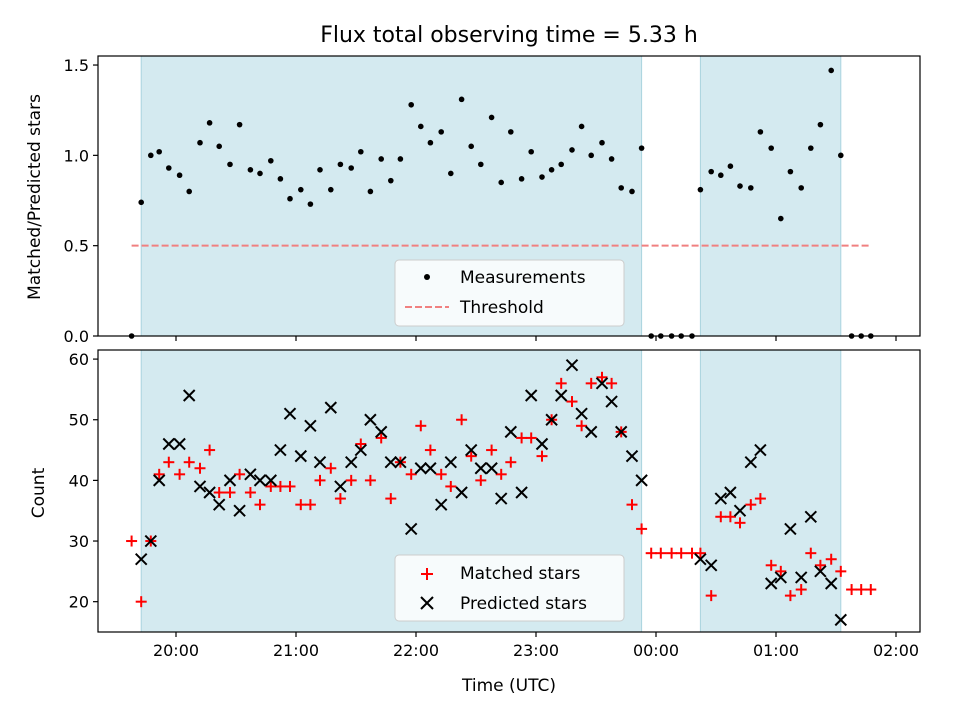 Image resolution: width=960 pixels, height=720 pixels. What do you see at coordinates (79, 480) in the screenshot?
I see `count-y-tick-label: 40` at bounding box center [79, 480].